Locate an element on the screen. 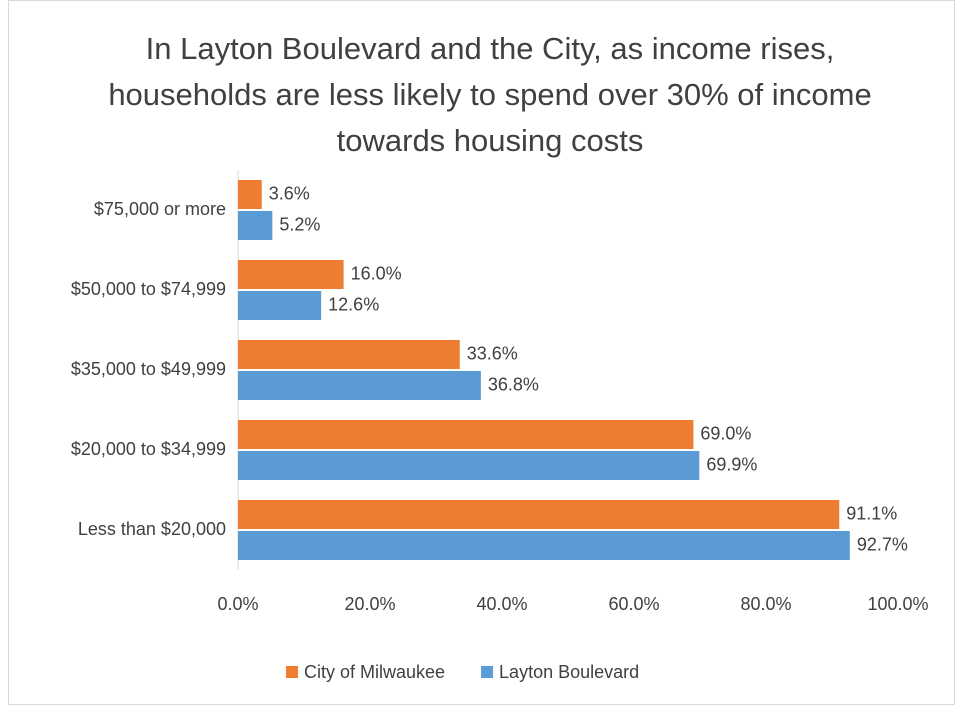 The height and width of the screenshot is (706, 956). data-label: 36.8% is located at coordinates (513, 384).